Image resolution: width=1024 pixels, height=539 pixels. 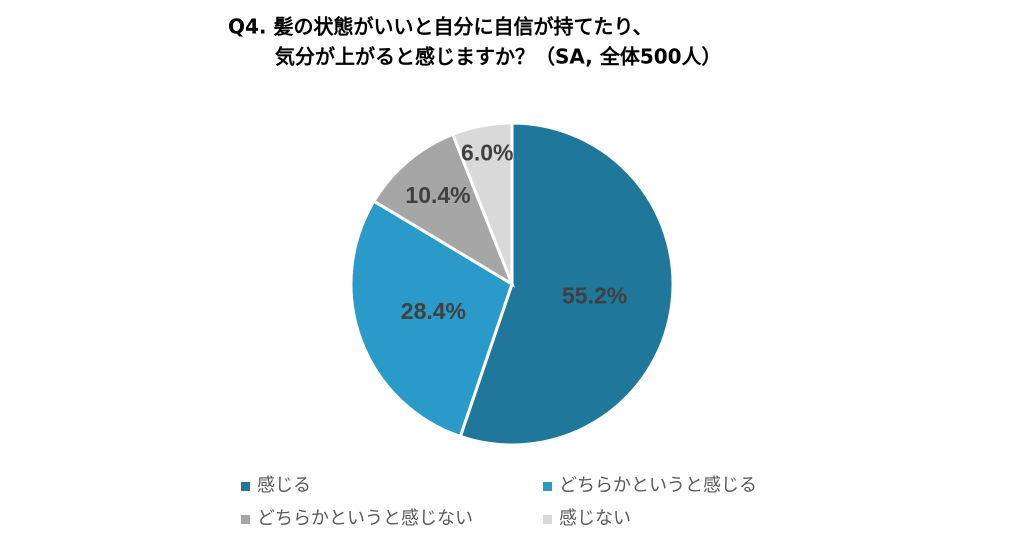 What do you see at coordinates (498, 57) in the screenshot?
I see `chart-title: 気分が上がると感じますか？（SA, 全体500人）` at bounding box center [498, 57].